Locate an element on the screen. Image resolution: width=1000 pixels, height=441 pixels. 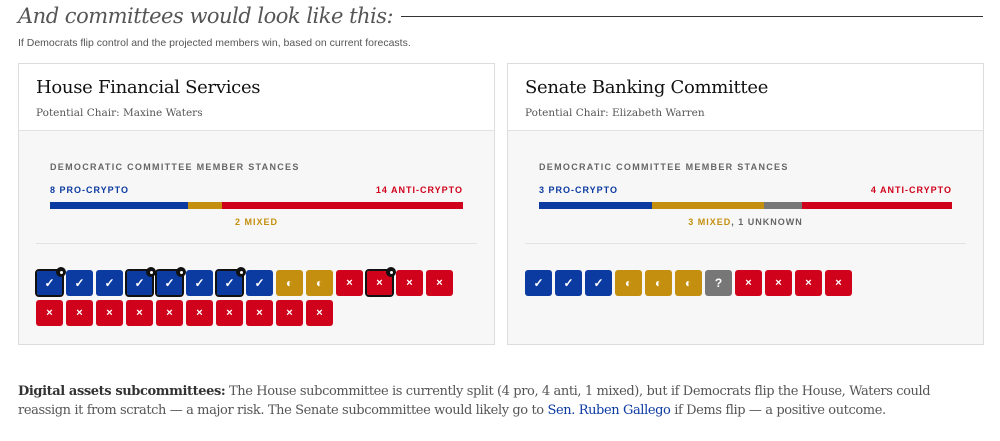
footer-bold: Digital assets subcommittees: is located at coordinates (122, 391).